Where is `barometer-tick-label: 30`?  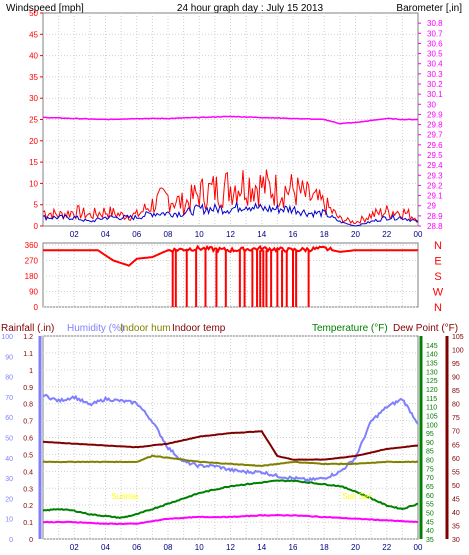
barometer-tick-label: 30 is located at coordinates (431, 104).